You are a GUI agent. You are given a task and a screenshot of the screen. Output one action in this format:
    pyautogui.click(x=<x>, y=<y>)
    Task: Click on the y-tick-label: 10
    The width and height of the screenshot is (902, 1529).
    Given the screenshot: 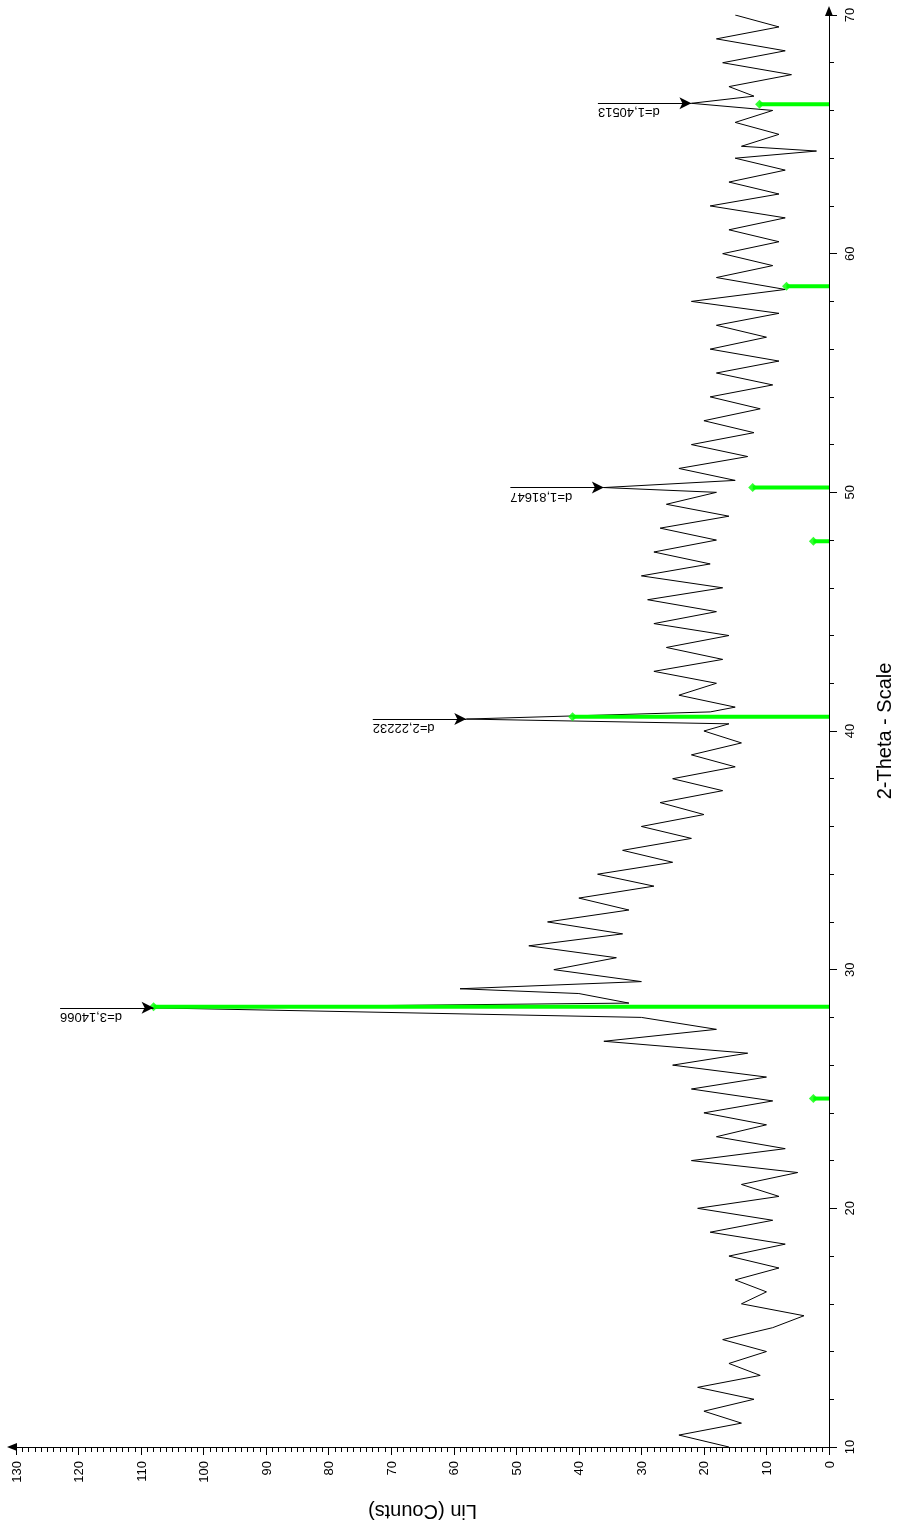 What is the action you would take?
    pyautogui.click(x=849, y=1447)
    